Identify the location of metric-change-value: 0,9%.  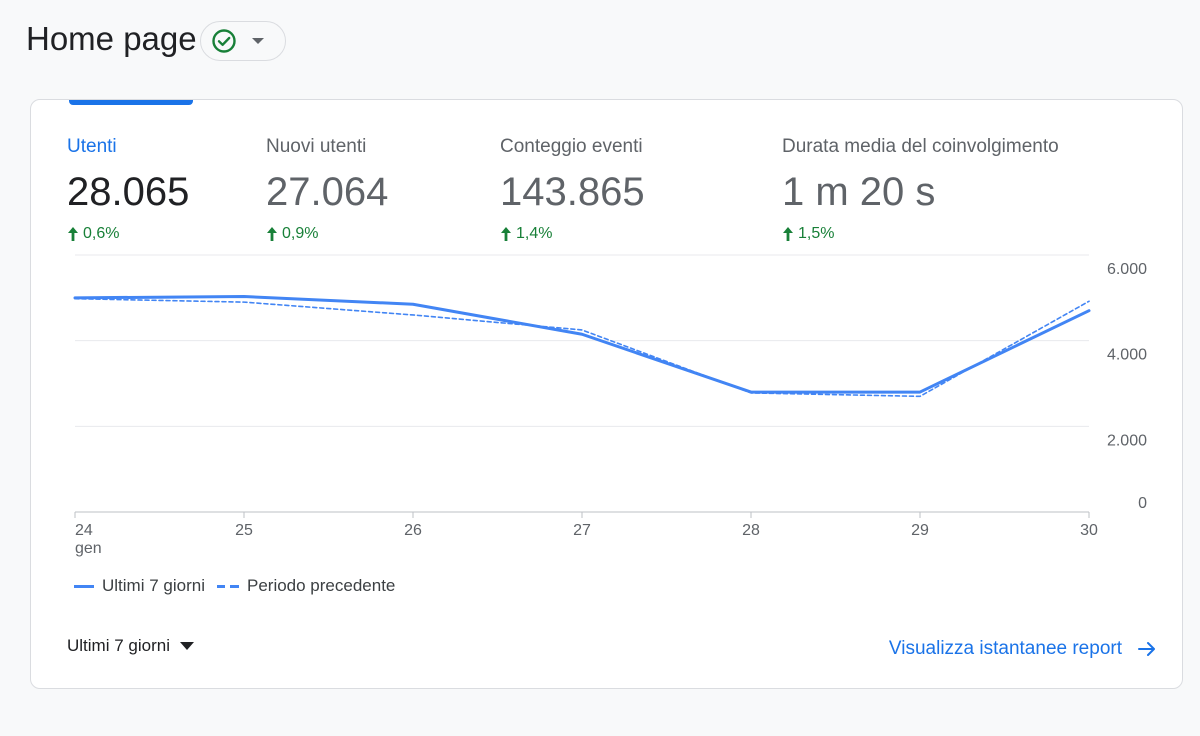
(300, 233).